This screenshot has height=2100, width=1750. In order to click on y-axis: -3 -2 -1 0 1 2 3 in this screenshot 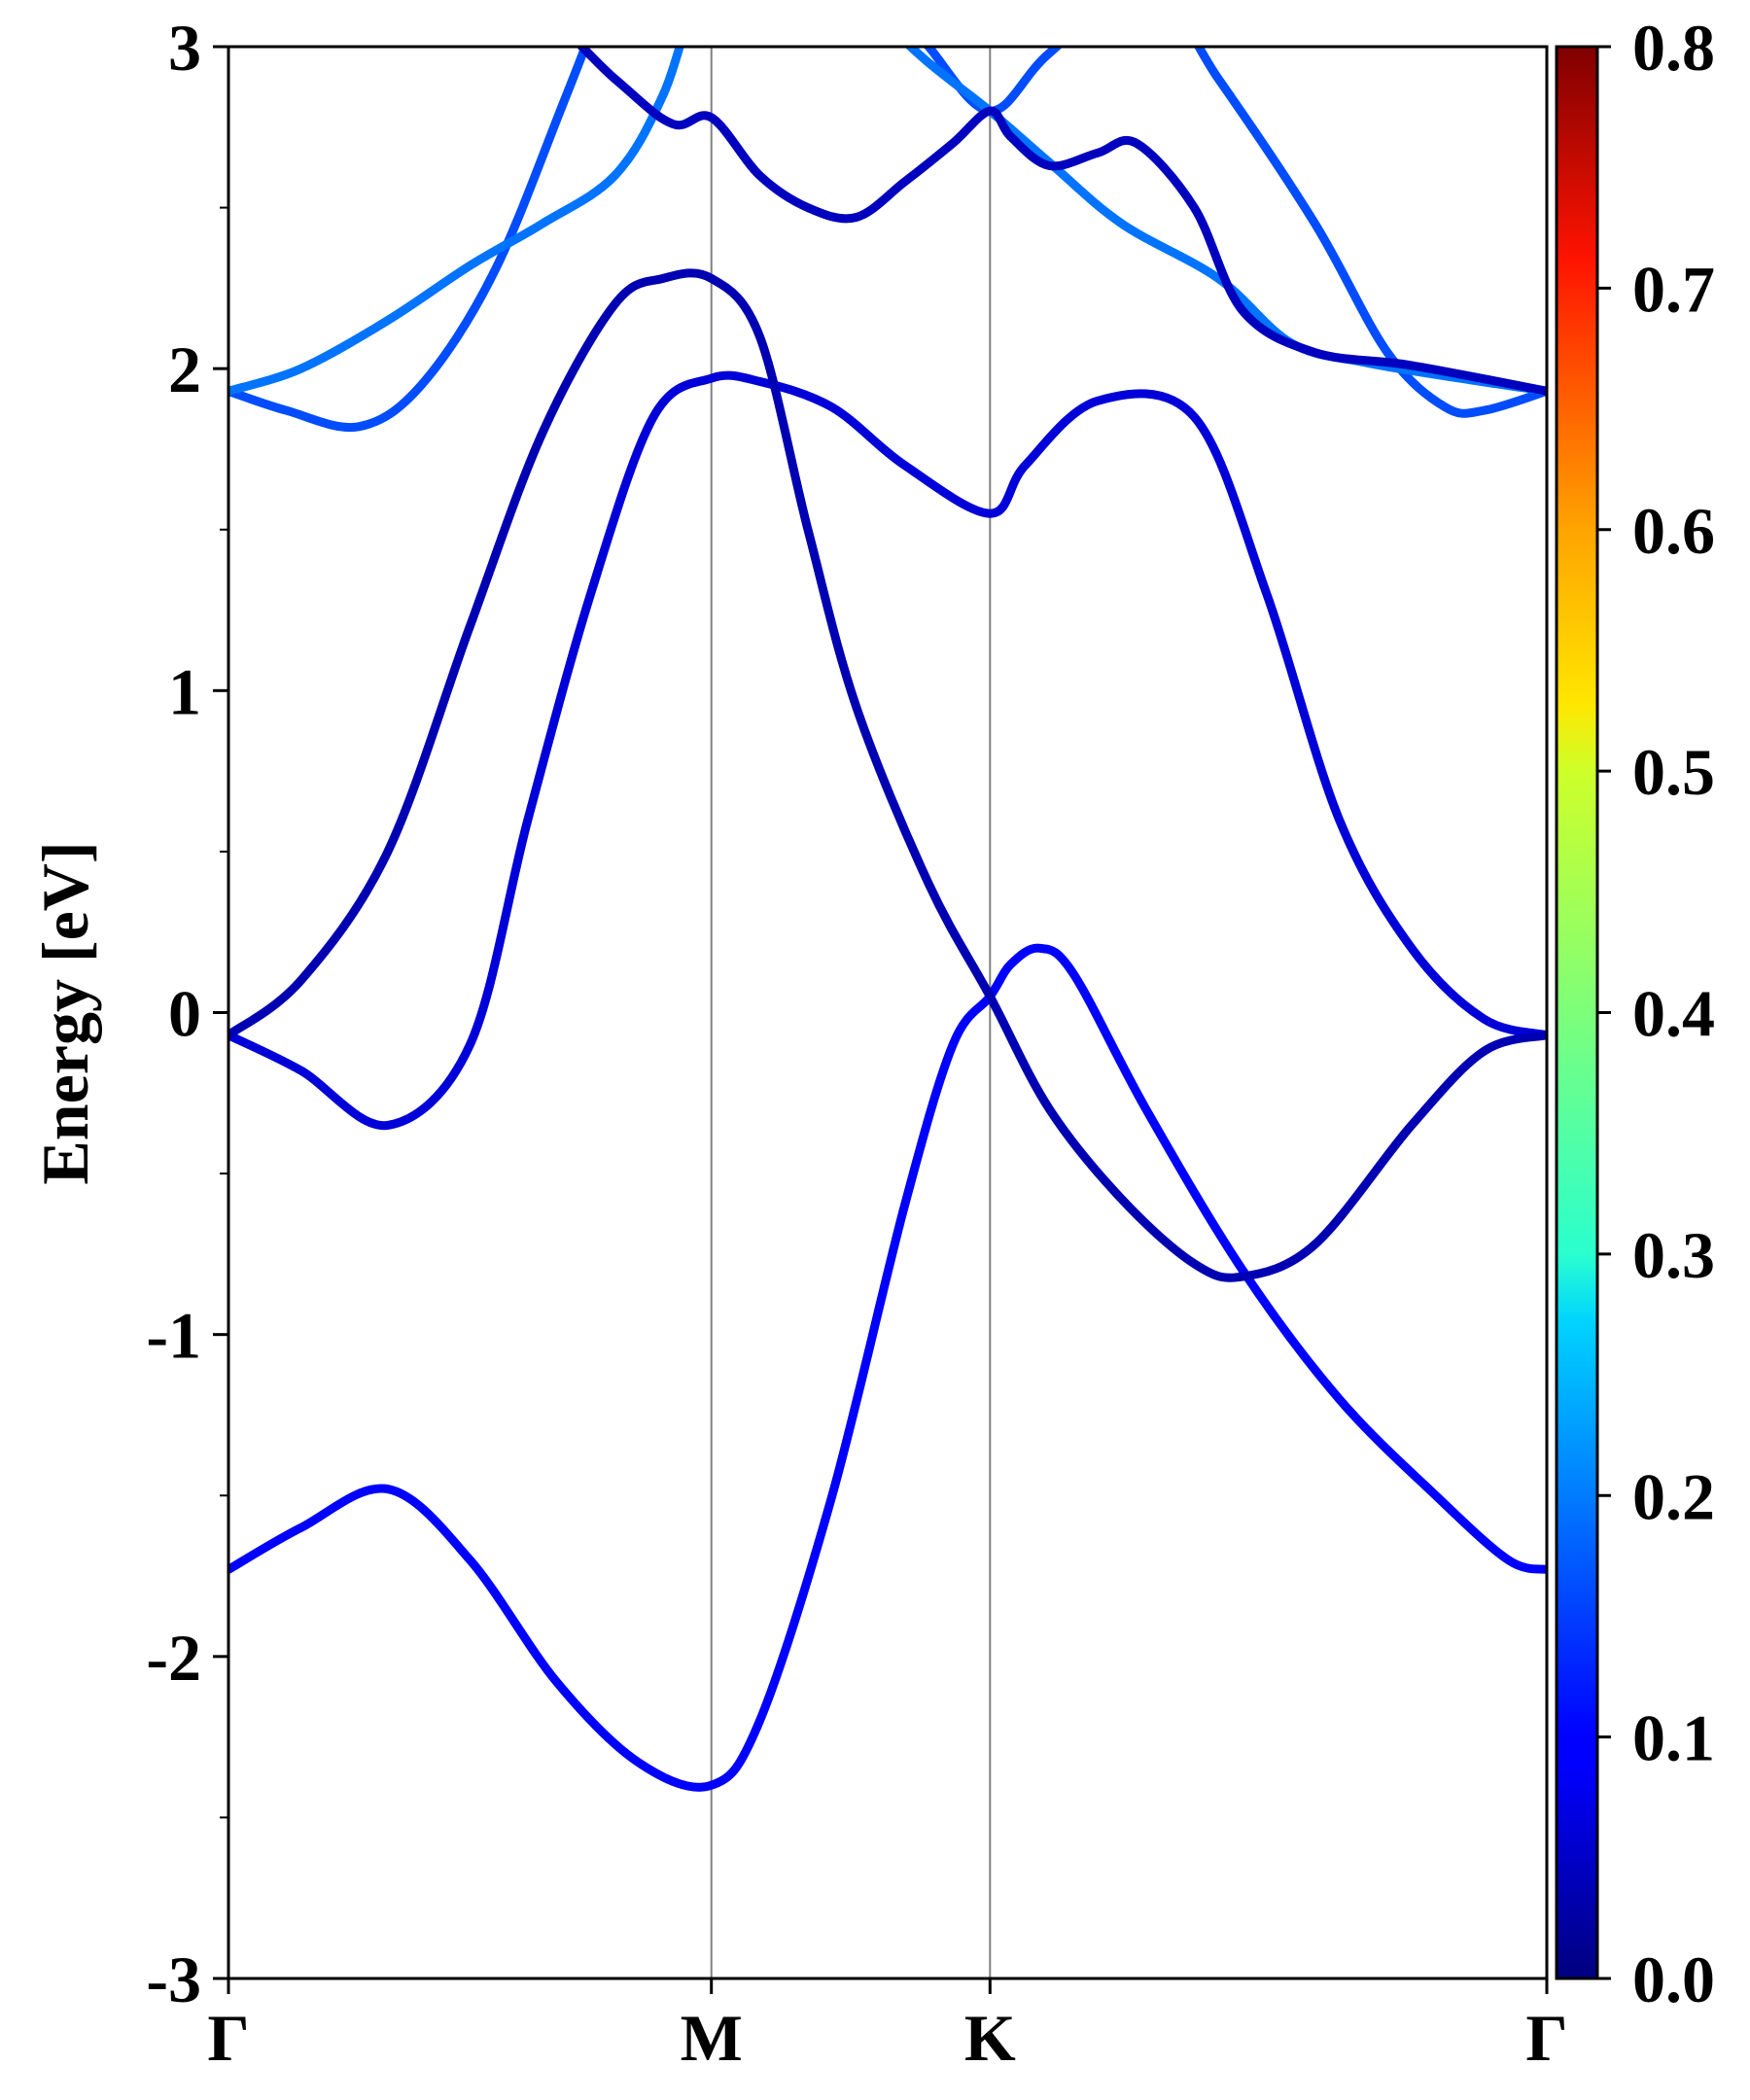, I will do `click(187, 1013)`.